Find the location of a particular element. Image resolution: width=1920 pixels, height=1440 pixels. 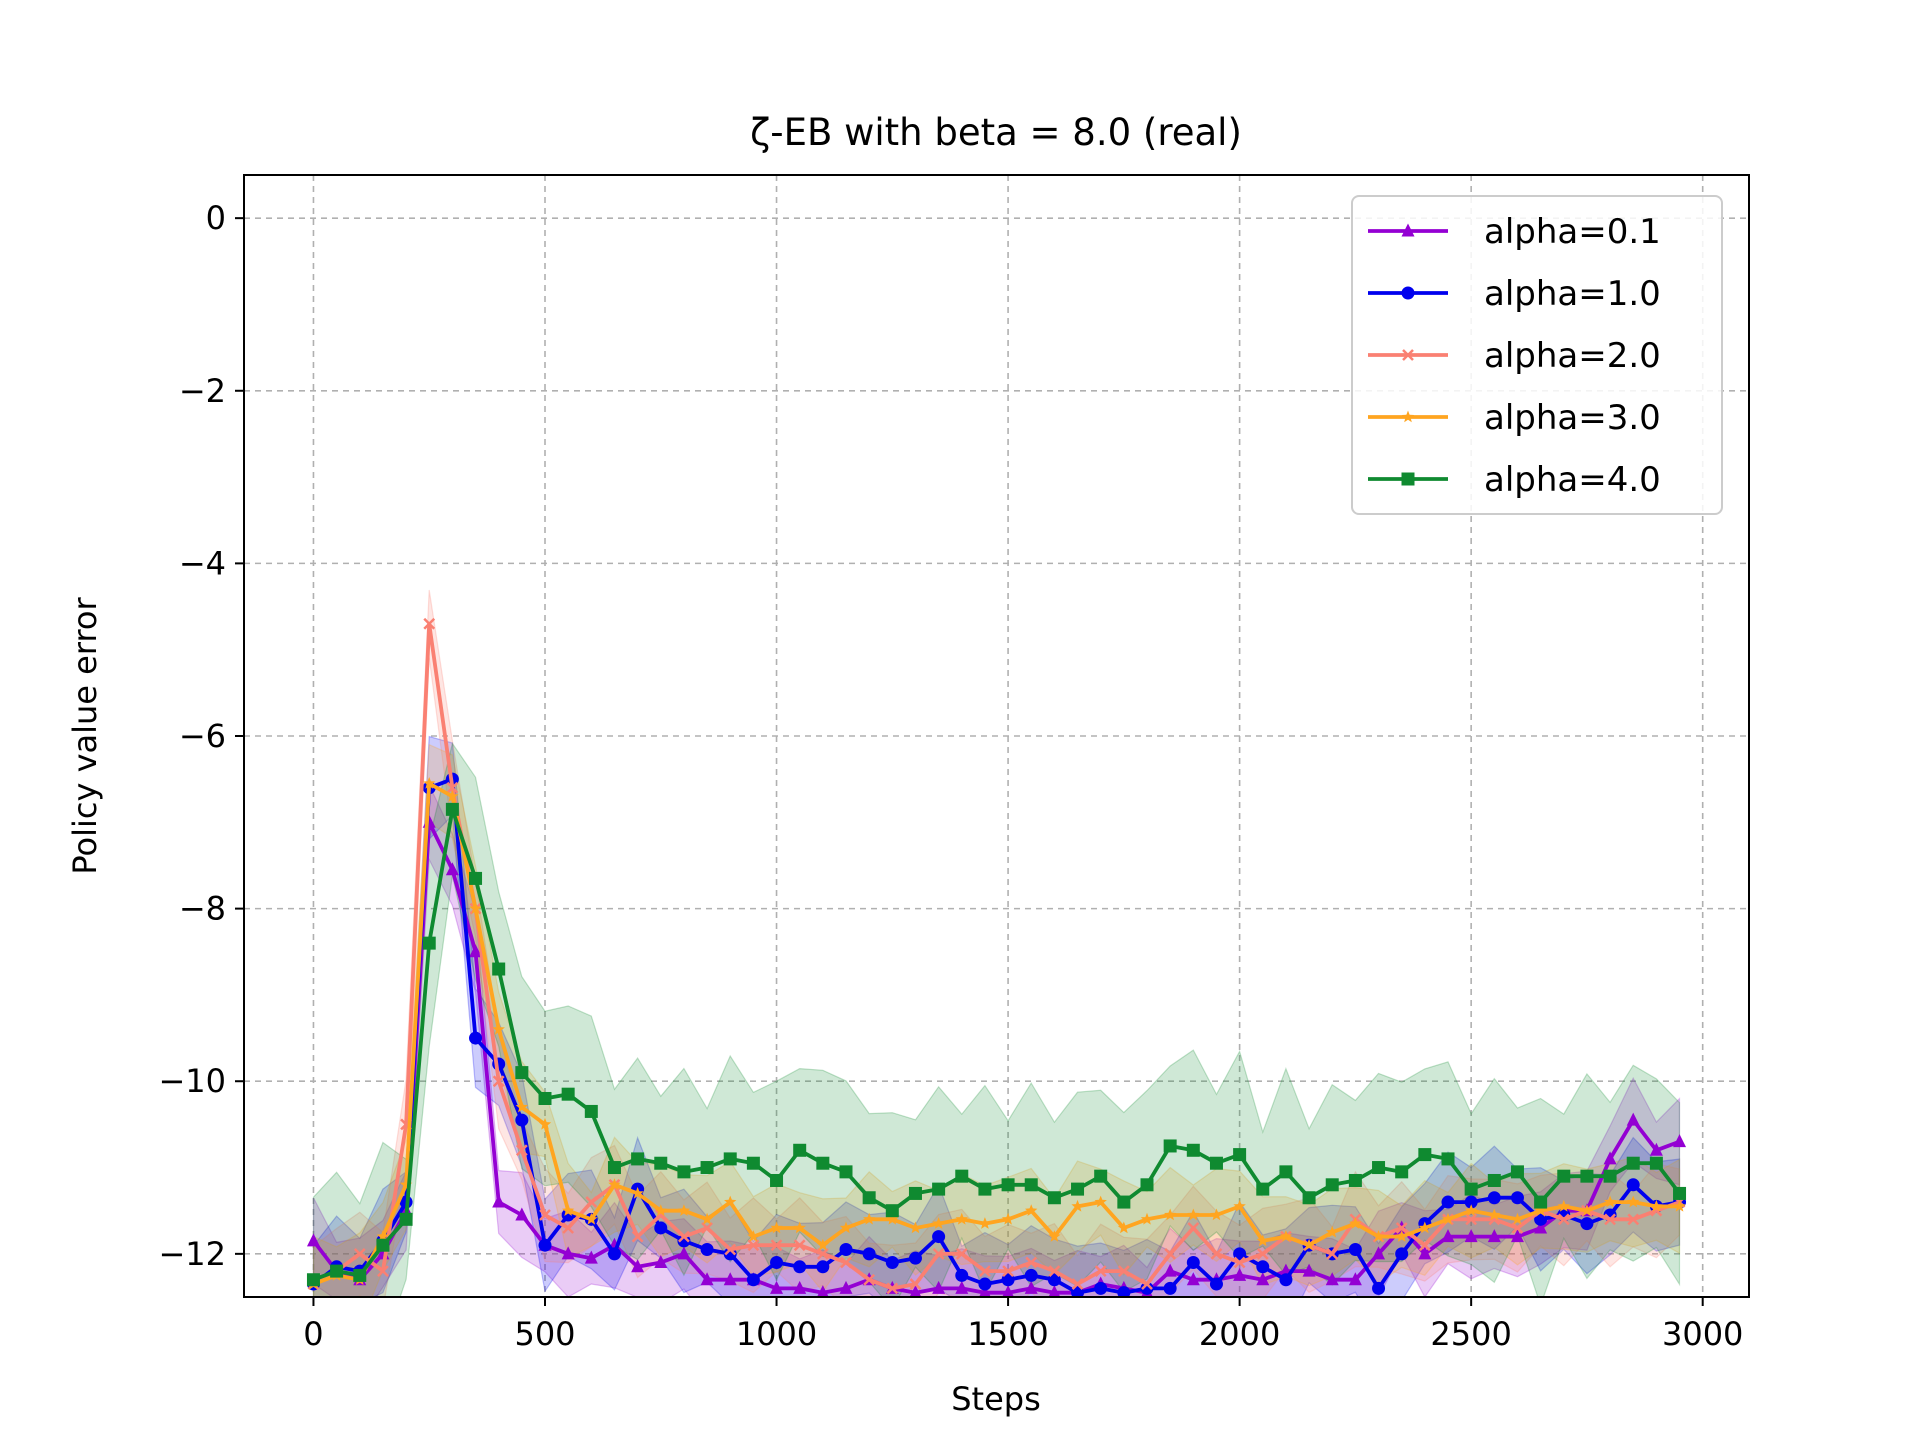

y-axis-label: Policy value error is located at coordinates (85, 736).